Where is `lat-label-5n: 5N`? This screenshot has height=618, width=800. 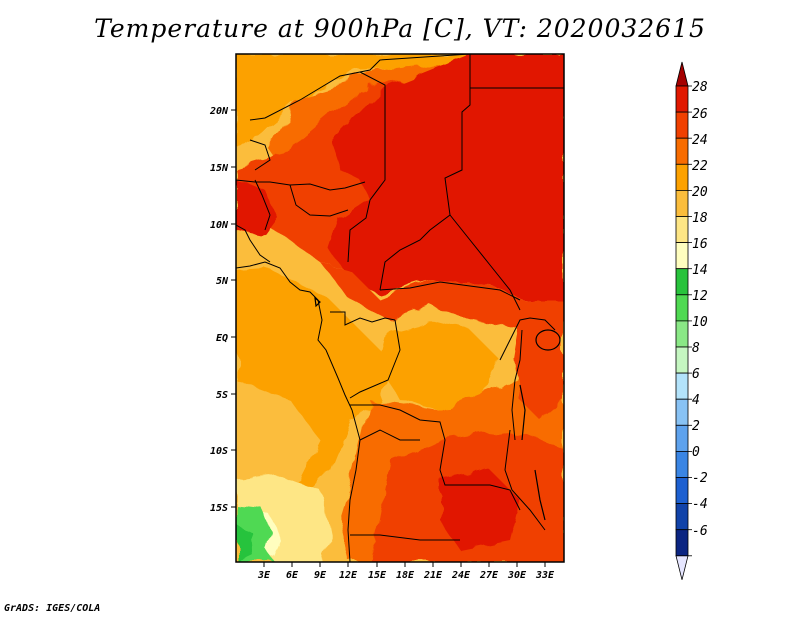 lat-label-5n: 5N is located at coordinates (222, 281).